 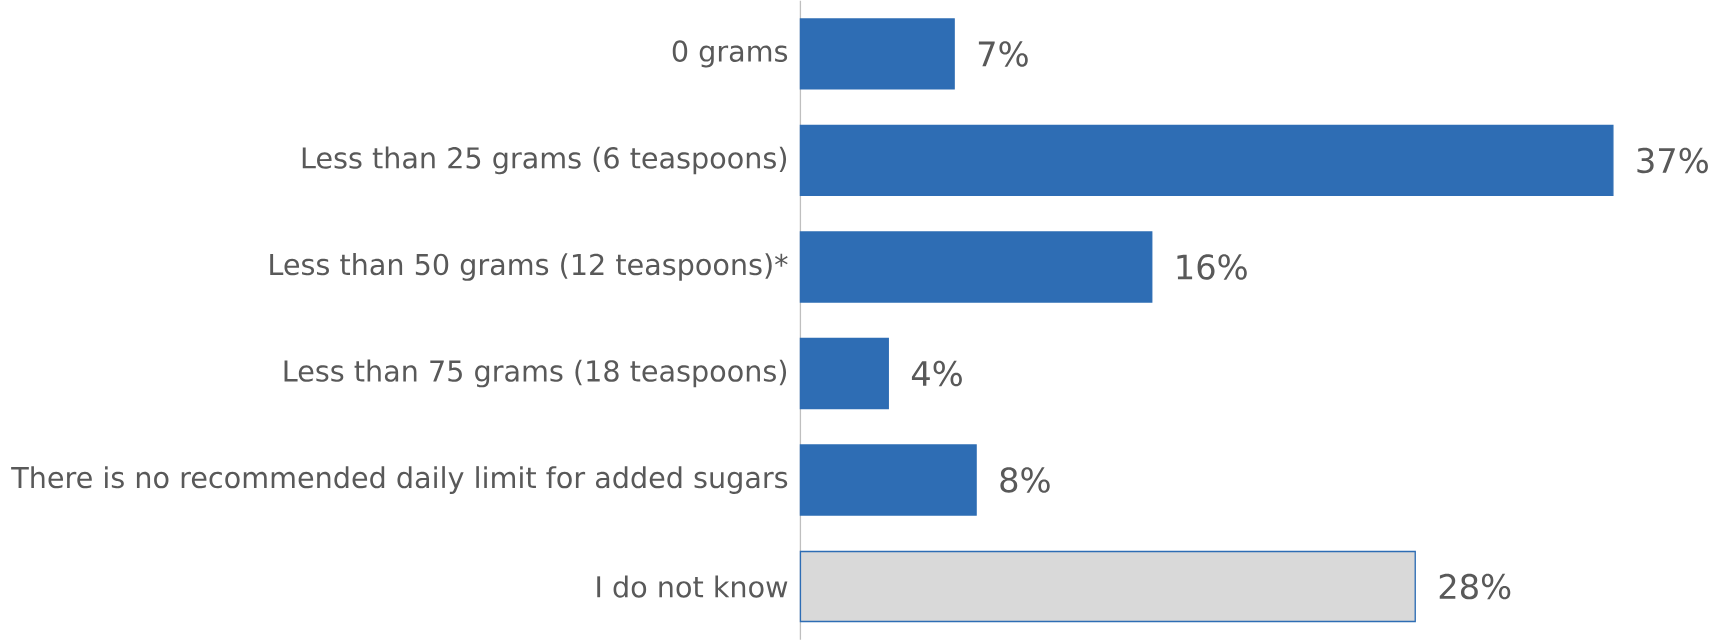 I want to click on data-label: 4%, so click(x=936, y=373).